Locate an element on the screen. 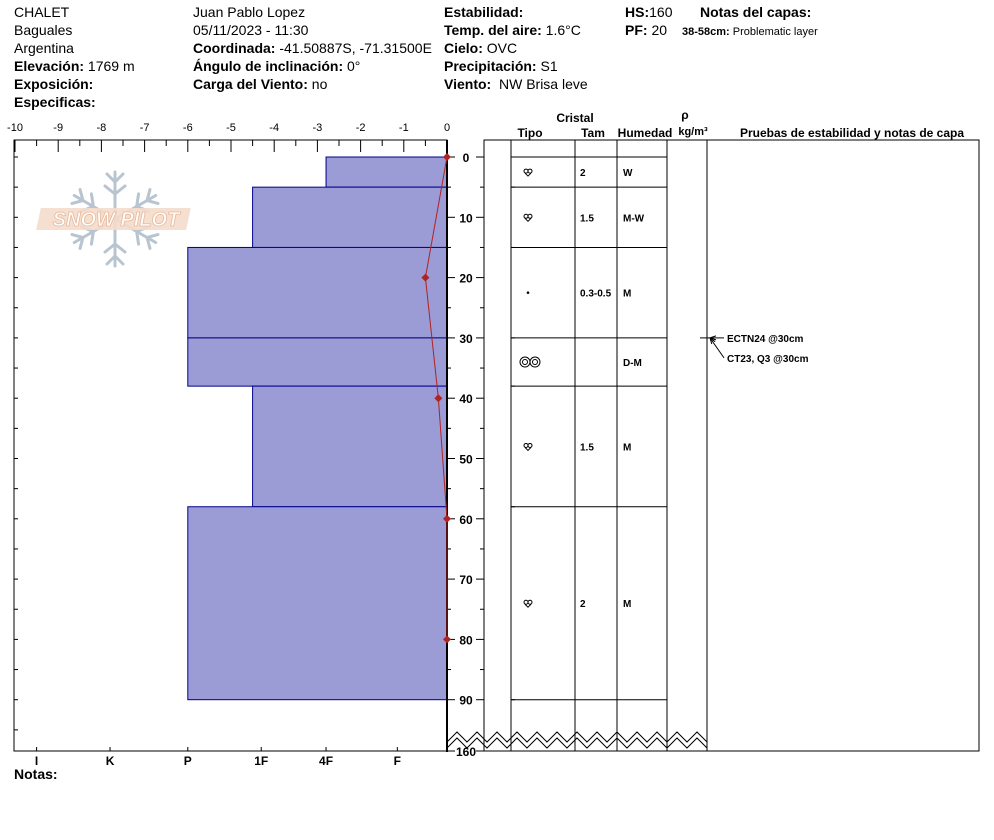 Image resolution: width=994 pixels, height=840 pixels. stability-label: Estabilidad: is located at coordinates (484, 12).